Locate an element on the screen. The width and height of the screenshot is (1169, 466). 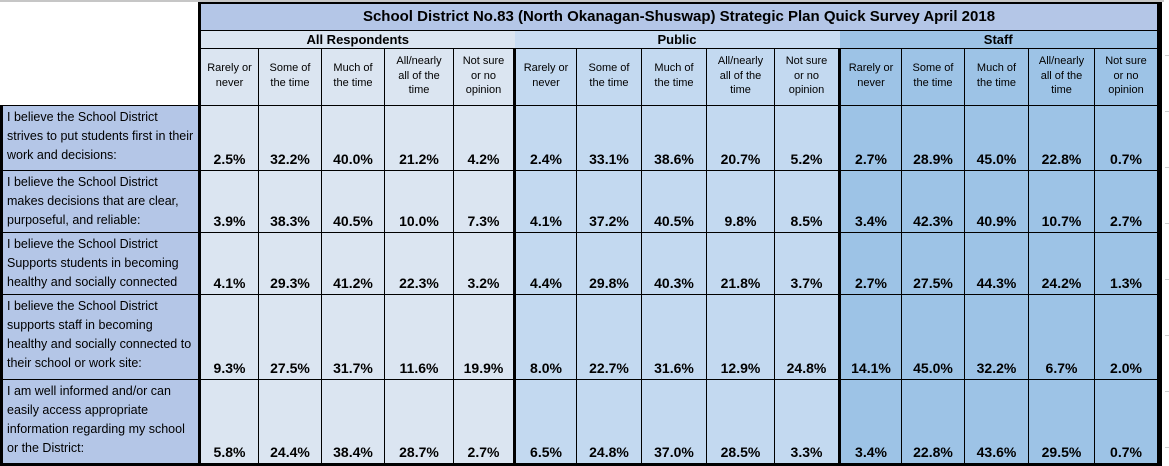
value-cell: 4.2% is located at coordinates (484, 137).